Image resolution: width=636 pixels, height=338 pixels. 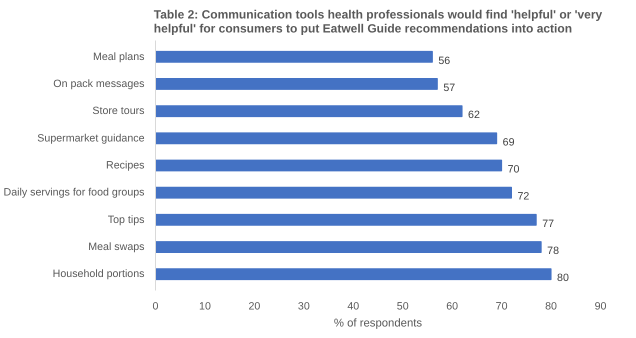 I want to click on x-tick-label: 70, so click(x=502, y=306).